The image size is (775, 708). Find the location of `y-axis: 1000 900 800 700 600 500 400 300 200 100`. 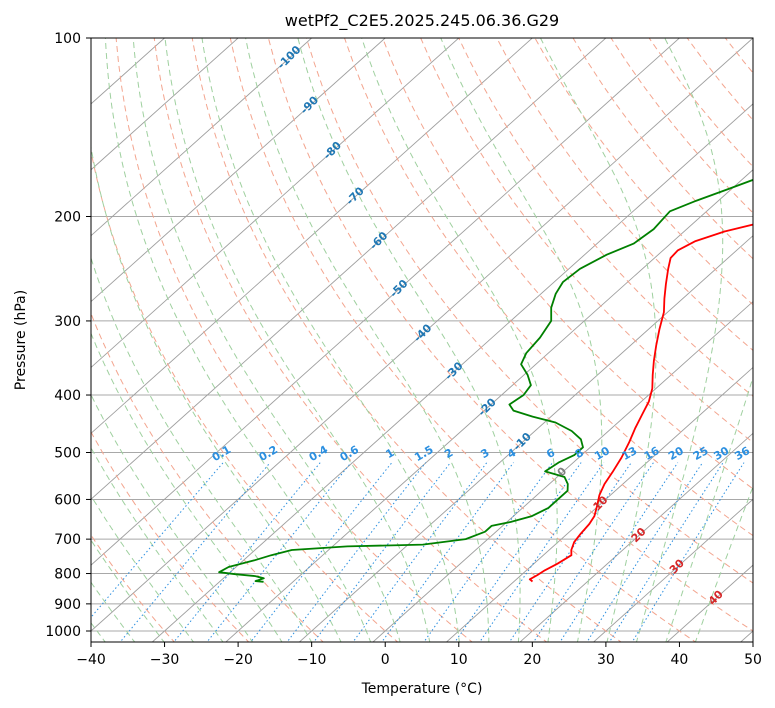

y-axis: 1000 900 800 700 600 500 400 300 200 100 is located at coordinates (68, 335).